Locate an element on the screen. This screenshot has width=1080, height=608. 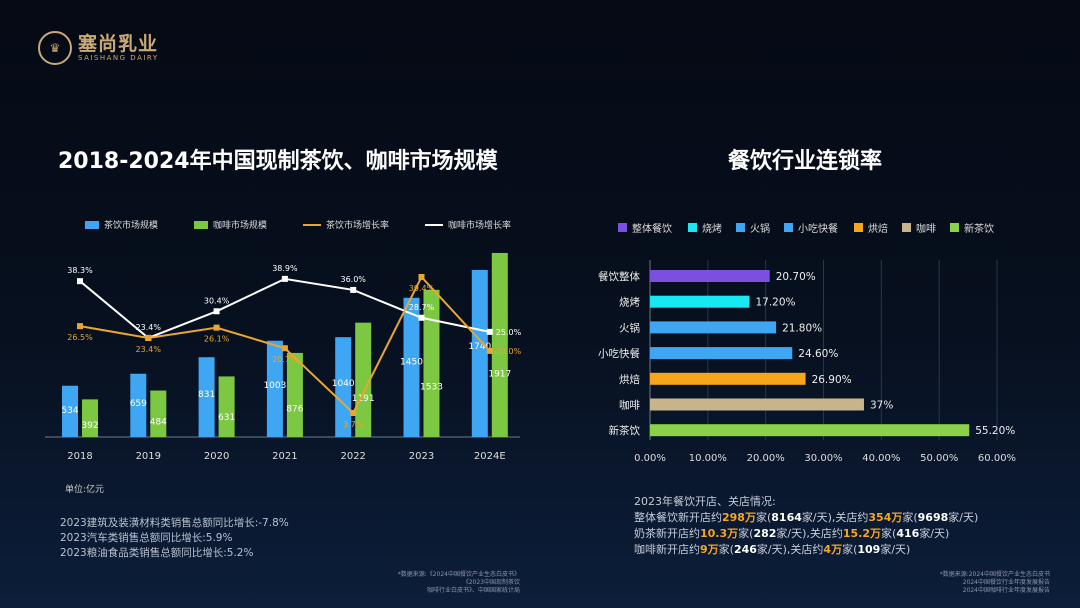
bar-label: 1740 is located at coordinates (479, 347).